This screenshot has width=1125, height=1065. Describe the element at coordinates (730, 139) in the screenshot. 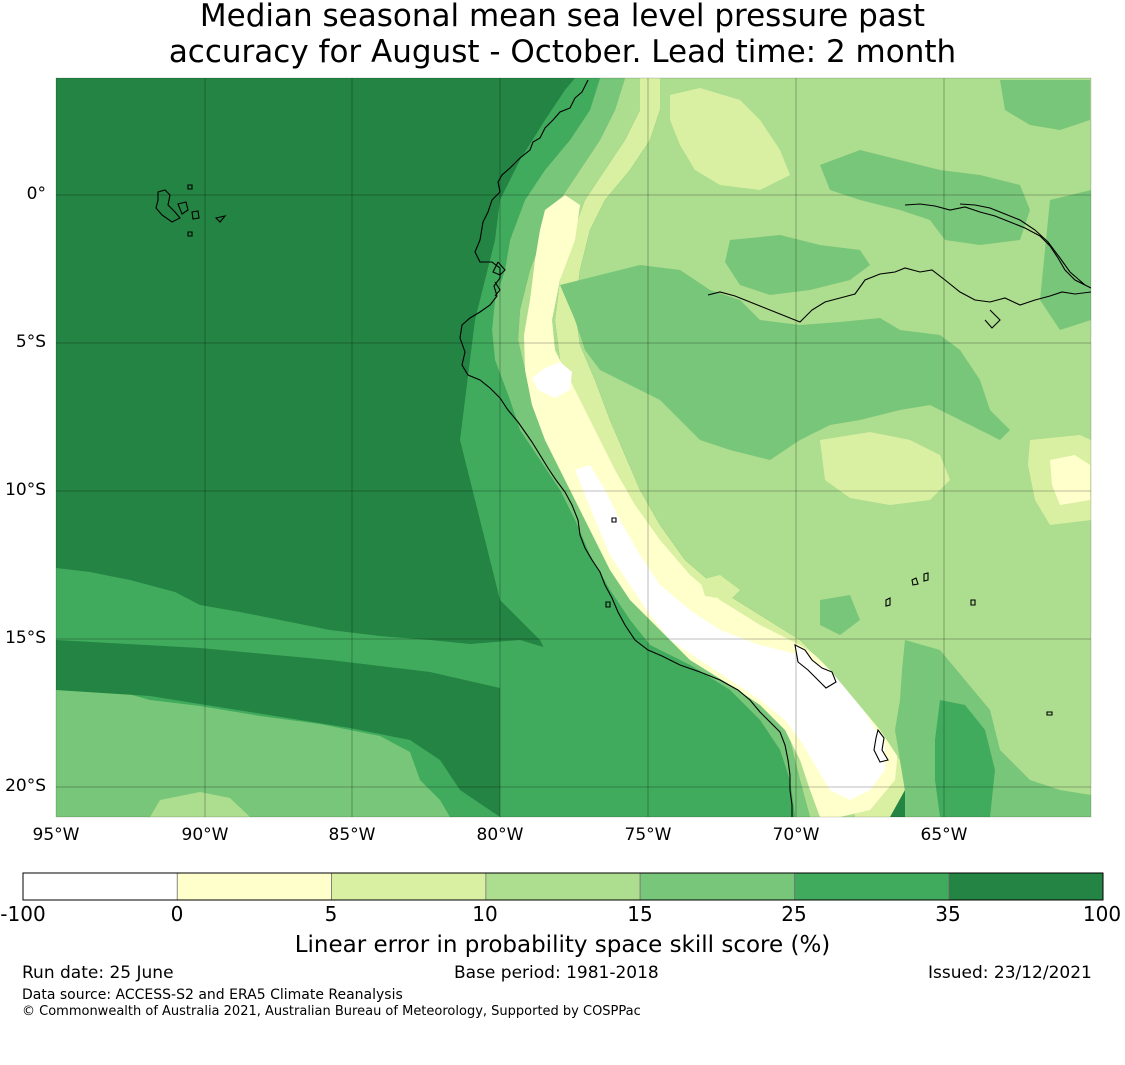

I see `skill-region-5-10-north` at that location.